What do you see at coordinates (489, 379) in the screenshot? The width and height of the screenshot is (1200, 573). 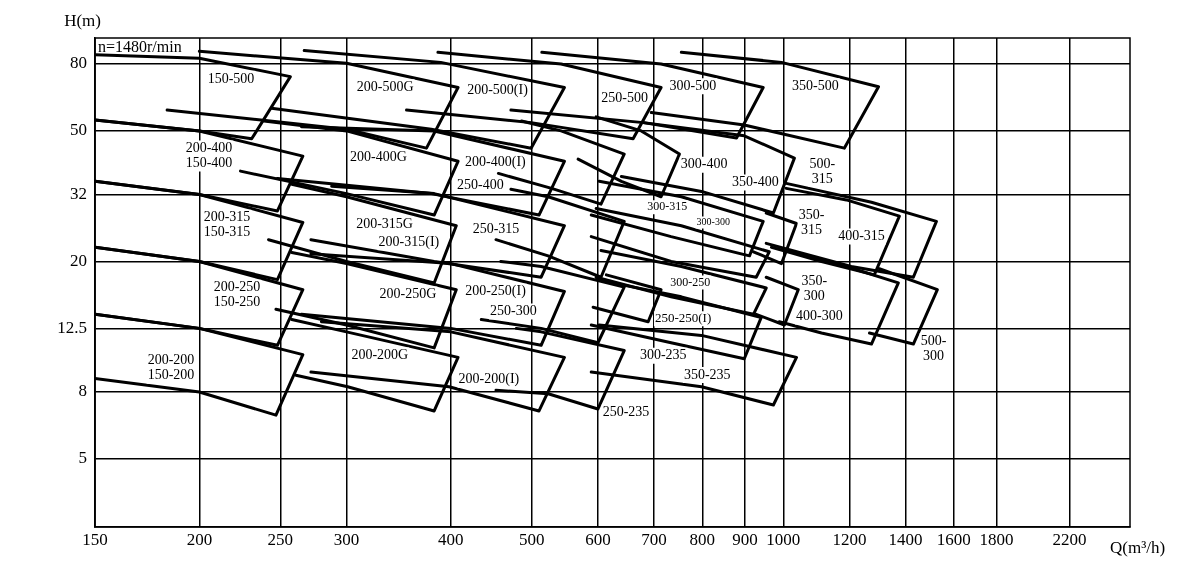 I see `series-label: 200-200(I)` at bounding box center [489, 379].